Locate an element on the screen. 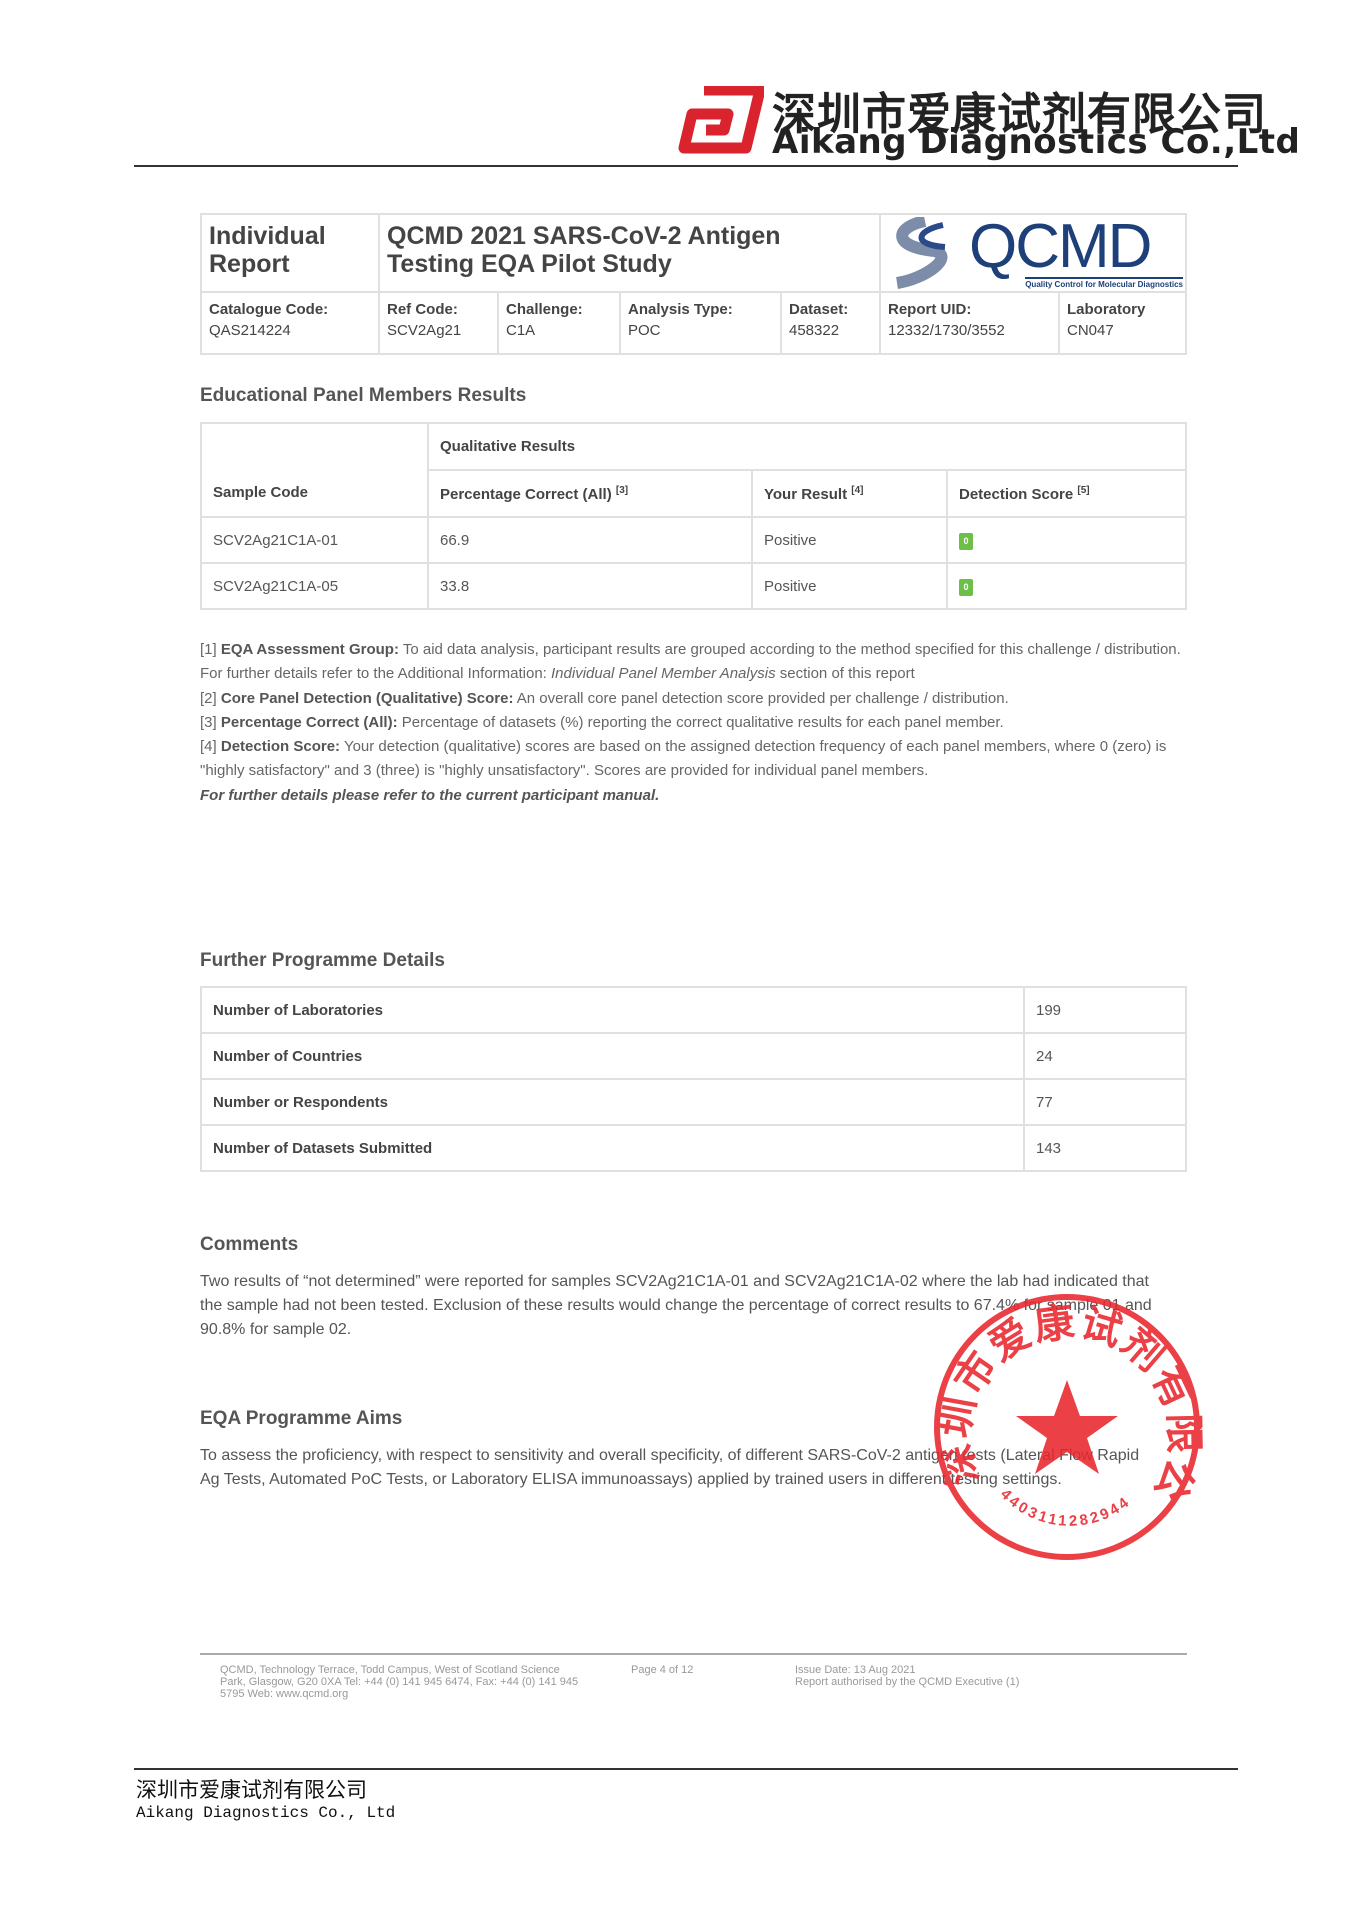  detail-value: 143 is located at coordinates (1105, 1148).